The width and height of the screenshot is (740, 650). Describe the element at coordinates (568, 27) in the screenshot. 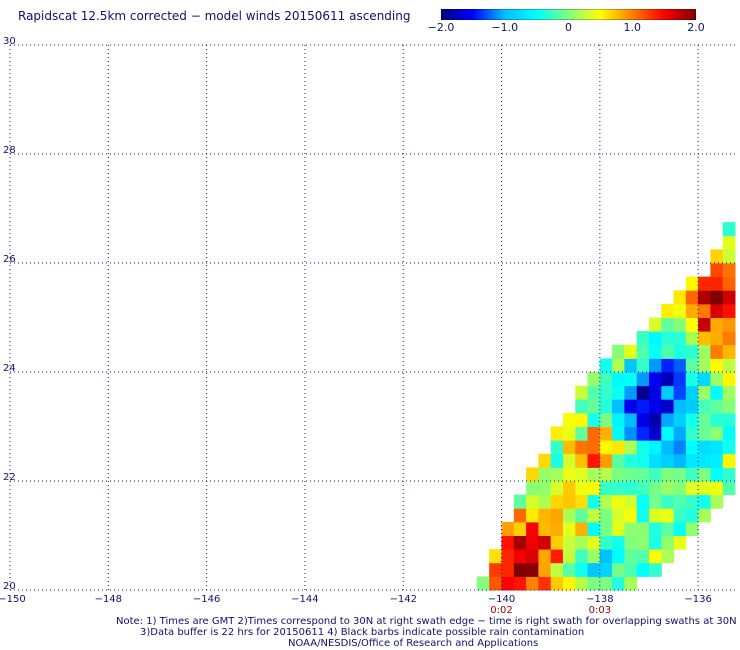

I see `colorbar-tick-label: 0` at that location.